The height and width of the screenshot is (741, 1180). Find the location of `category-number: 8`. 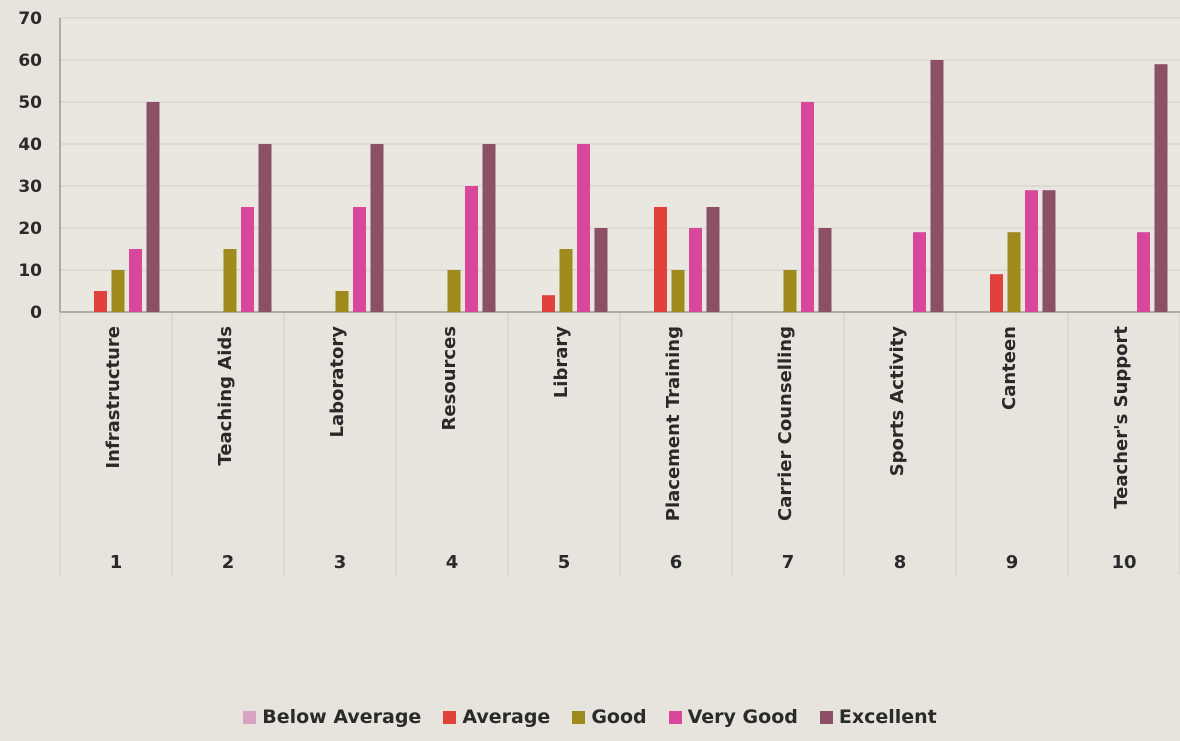

category-number: 8 is located at coordinates (900, 562).